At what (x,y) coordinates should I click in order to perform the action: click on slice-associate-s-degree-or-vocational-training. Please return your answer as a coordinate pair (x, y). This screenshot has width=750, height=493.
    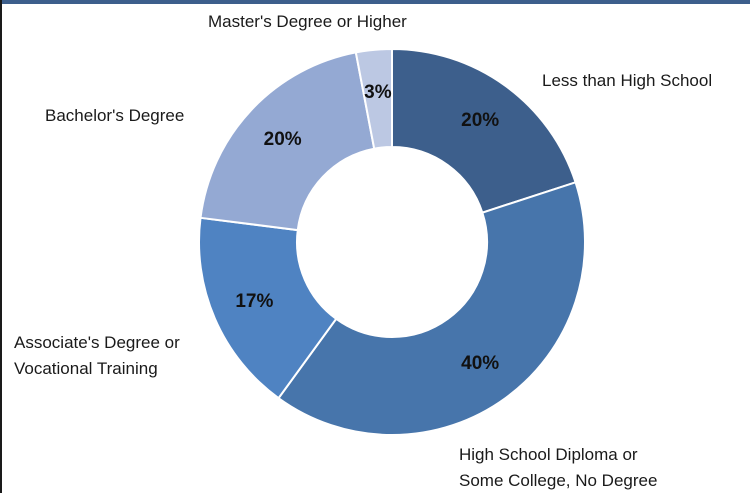
    Looking at the image, I should click on (268, 308).